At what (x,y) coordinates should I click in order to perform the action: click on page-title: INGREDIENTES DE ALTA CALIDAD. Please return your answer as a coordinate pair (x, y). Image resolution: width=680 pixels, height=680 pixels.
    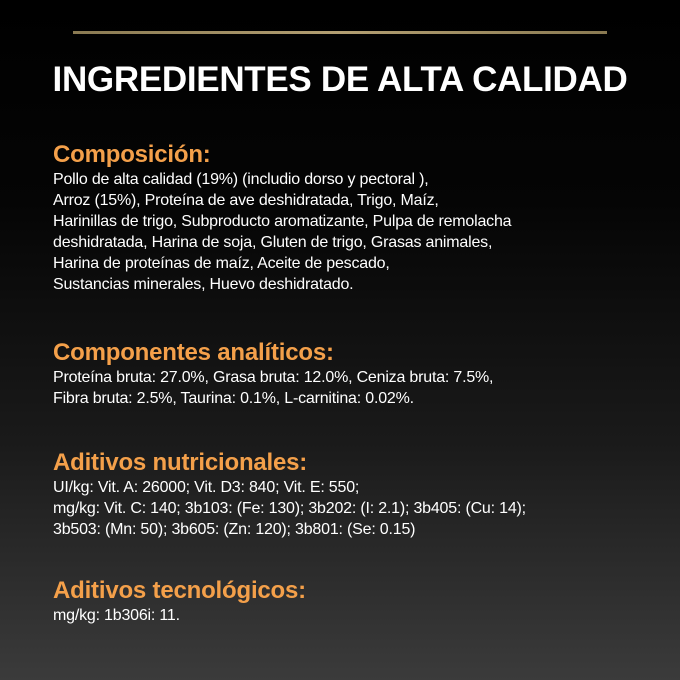
    Looking at the image, I should click on (340, 79).